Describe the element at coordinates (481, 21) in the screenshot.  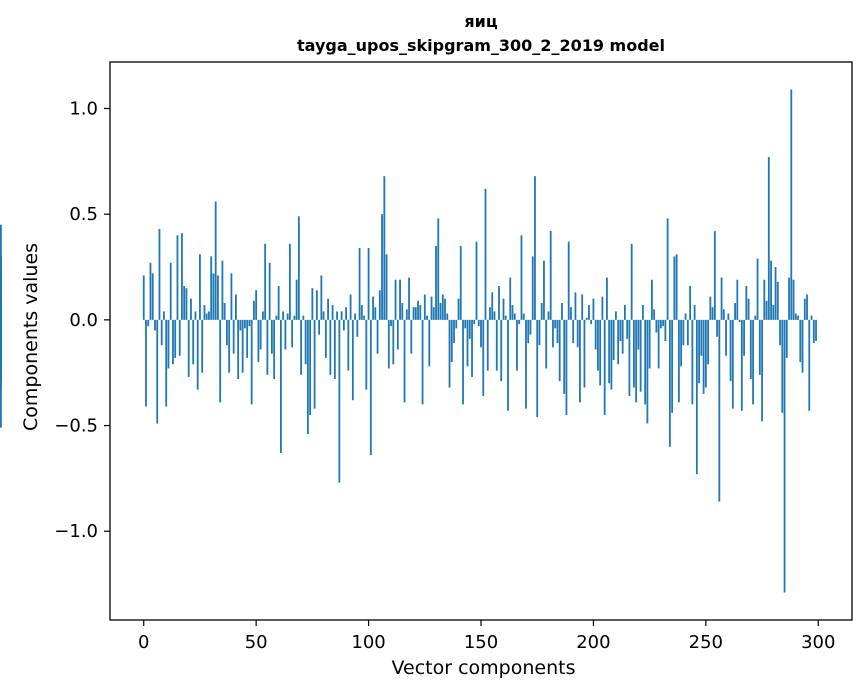
I see `chart-title: яиц` at that location.